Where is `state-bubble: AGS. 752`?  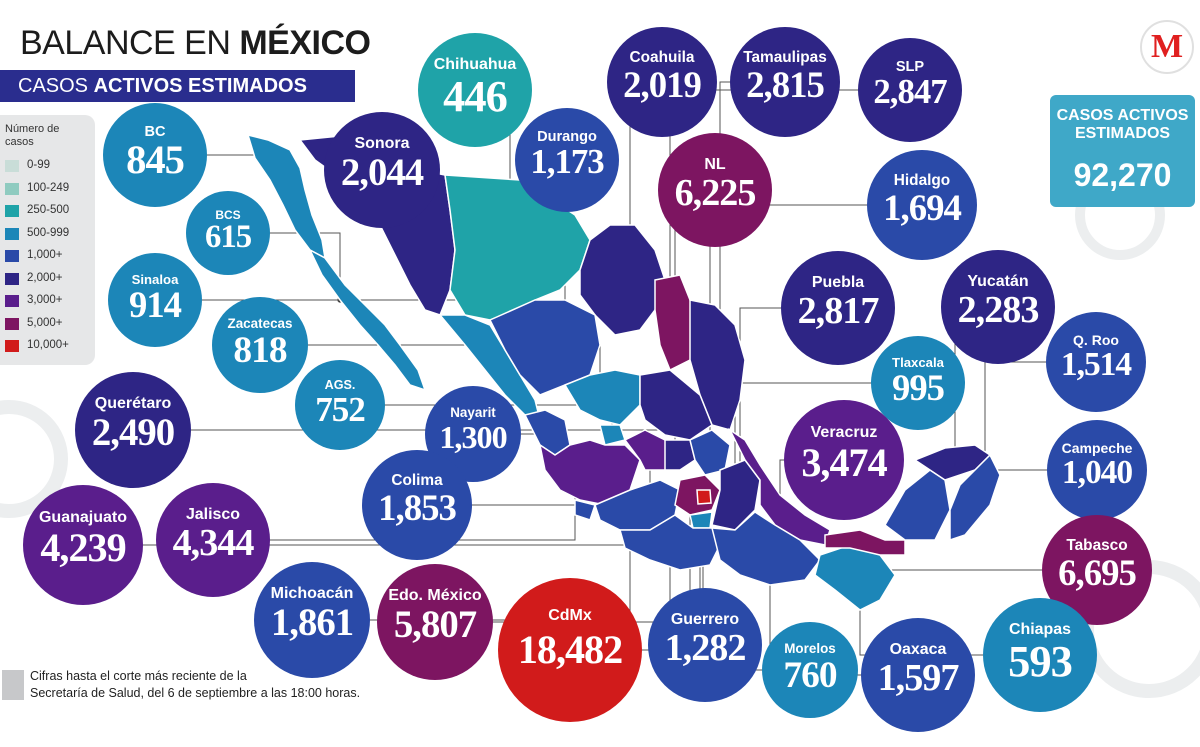
state-bubble: AGS. 752 is located at coordinates (340, 405).